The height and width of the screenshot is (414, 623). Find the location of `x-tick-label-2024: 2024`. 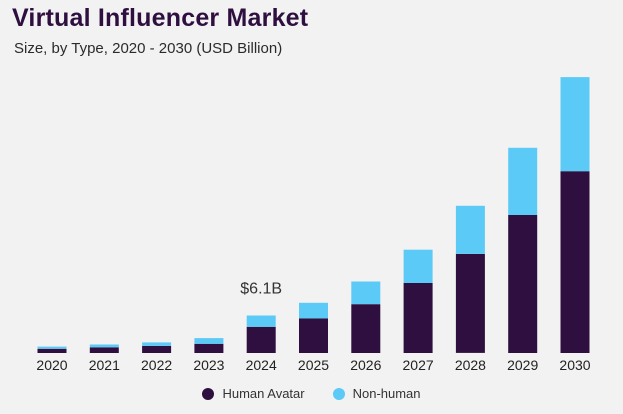

x-tick-label-2024: 2024 is located at coordinates (261, 365).